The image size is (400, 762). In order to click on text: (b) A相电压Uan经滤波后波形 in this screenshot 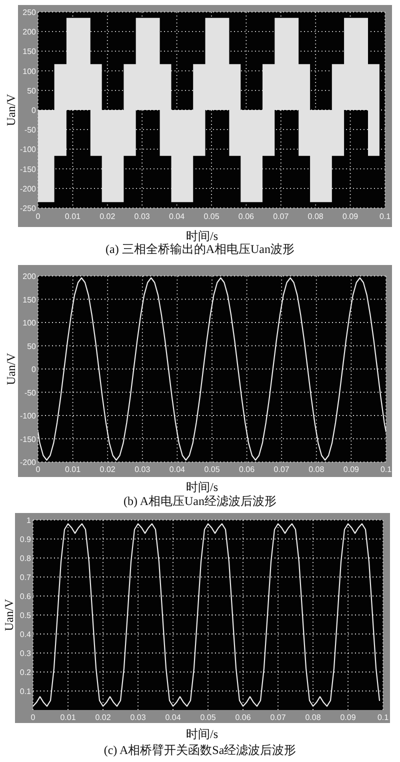, I will do `click(200, 501)`.